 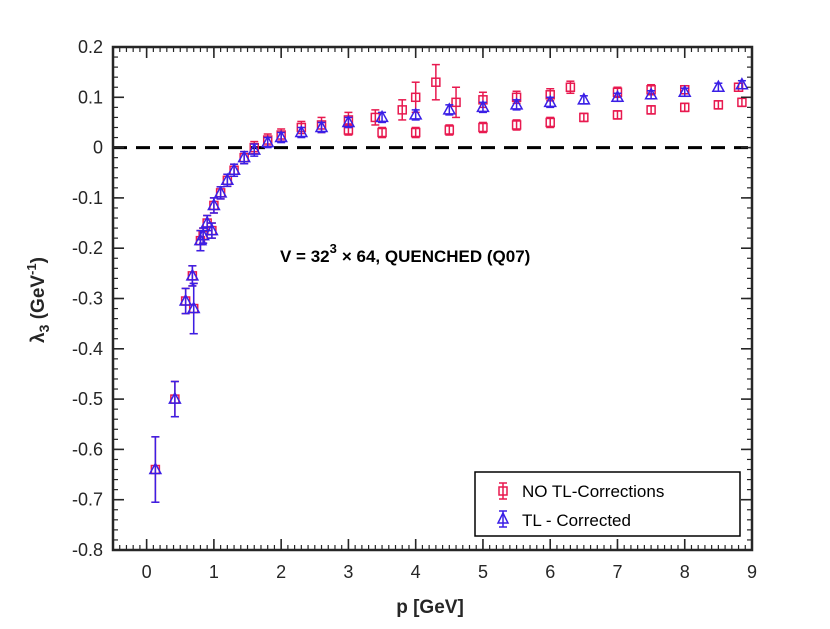 I want to click on y-axis-title: λ3 (GeV-1), so click(x=38, y=300).